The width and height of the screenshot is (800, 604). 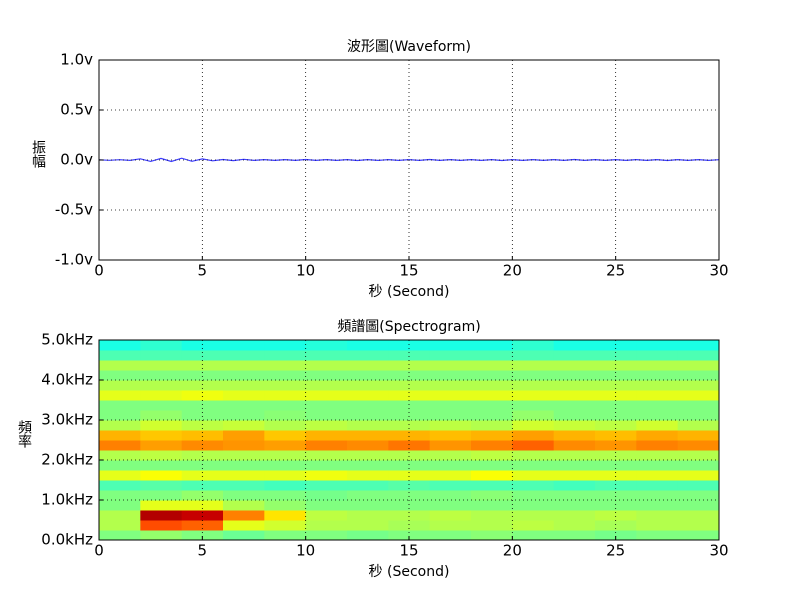 I want to click on chart-title: 波形圖(Waveform), so click(x=409, y=47).